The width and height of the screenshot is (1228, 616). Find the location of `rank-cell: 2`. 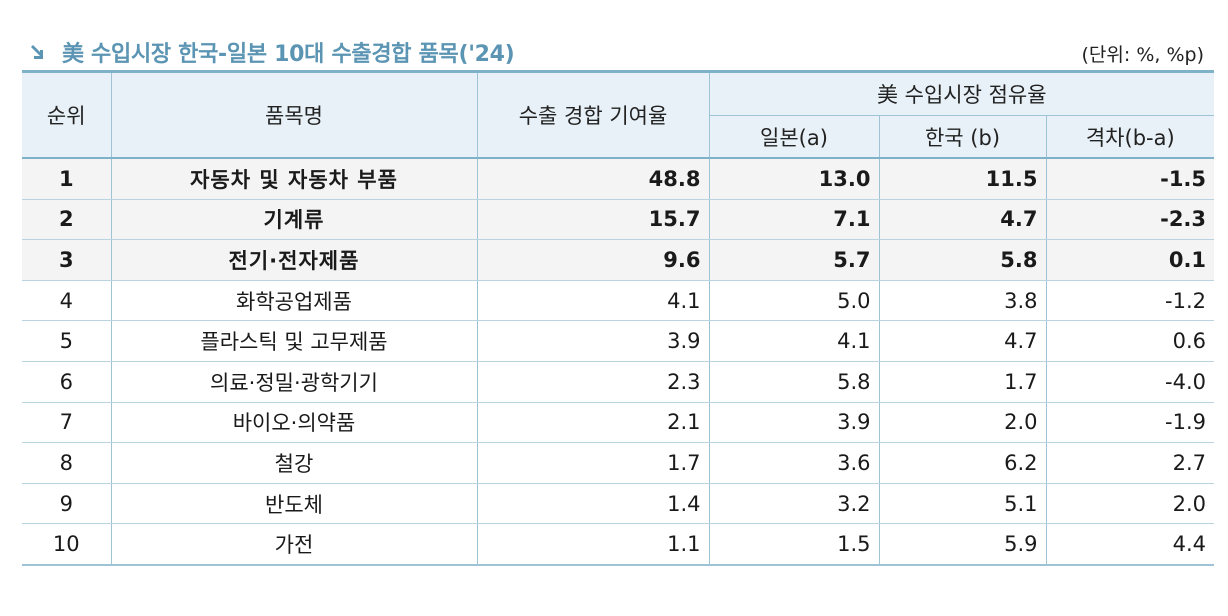

rank-cell: 2 is located at coordinates (67, 220).